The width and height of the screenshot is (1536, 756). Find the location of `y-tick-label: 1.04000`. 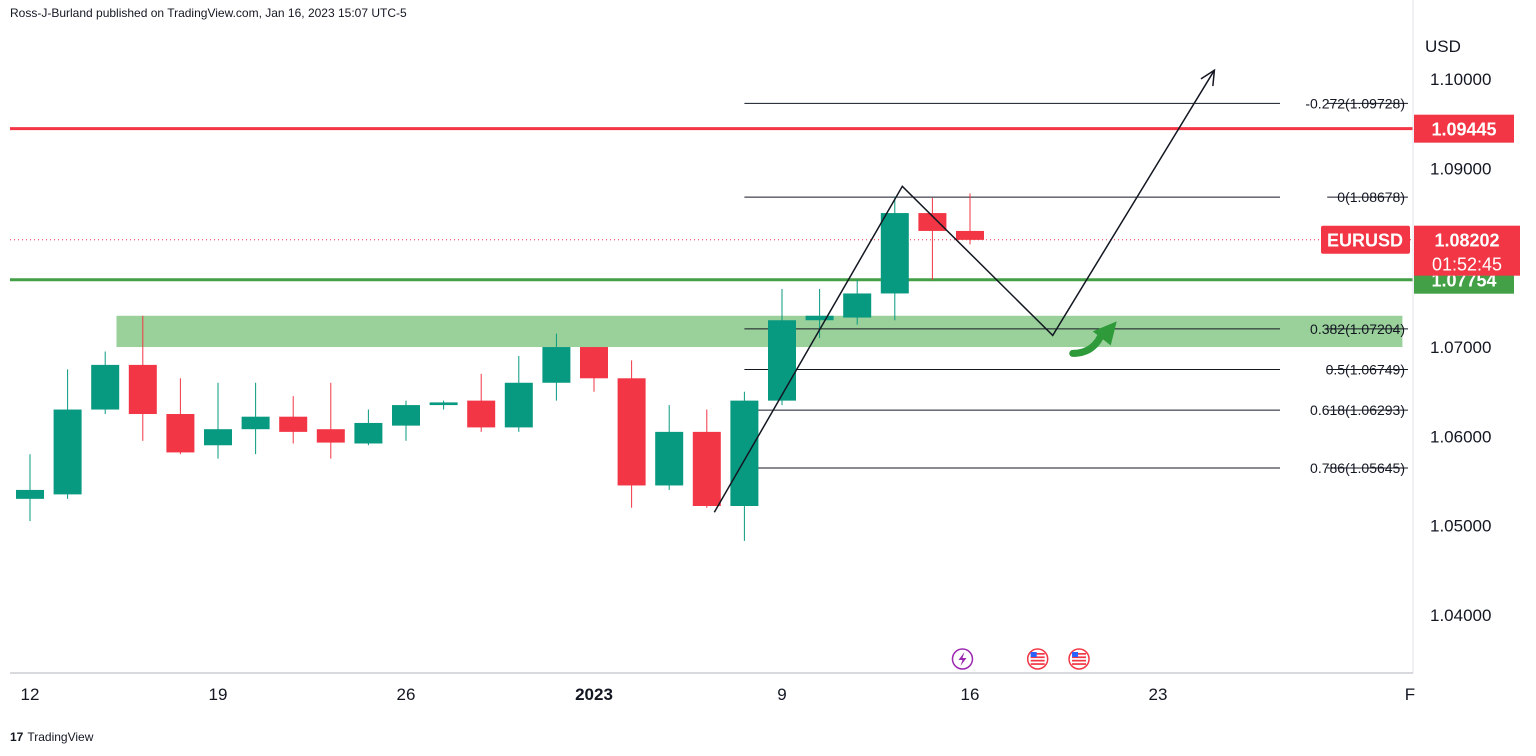

y-tick-label: 1.04000 is located at coordinates (1460, 615).